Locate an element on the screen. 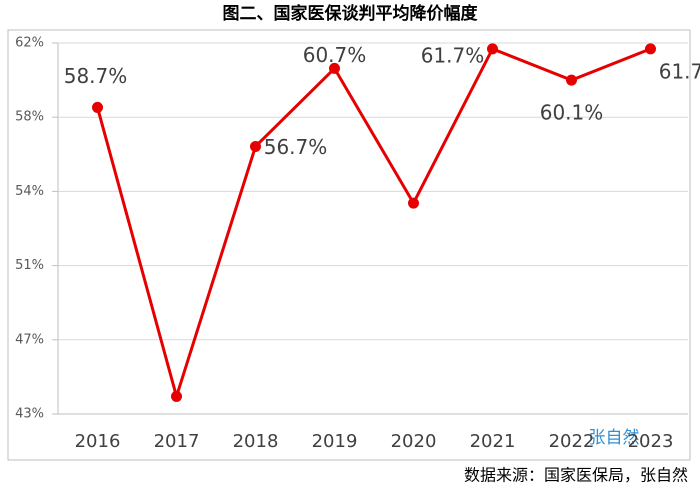  data-label: 56.7% is located at coordinates (296, 147).